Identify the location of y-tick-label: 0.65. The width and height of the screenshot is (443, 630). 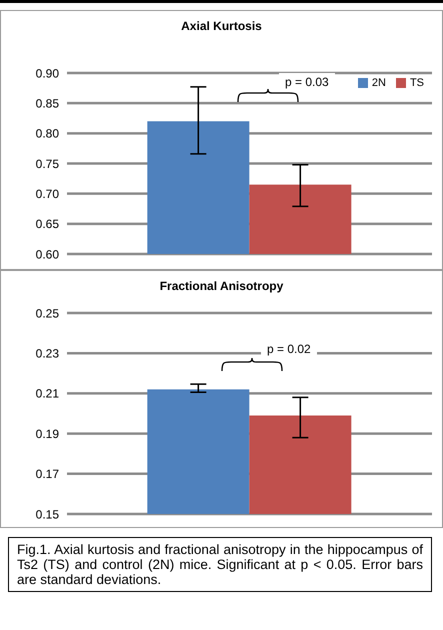
(48, 224).